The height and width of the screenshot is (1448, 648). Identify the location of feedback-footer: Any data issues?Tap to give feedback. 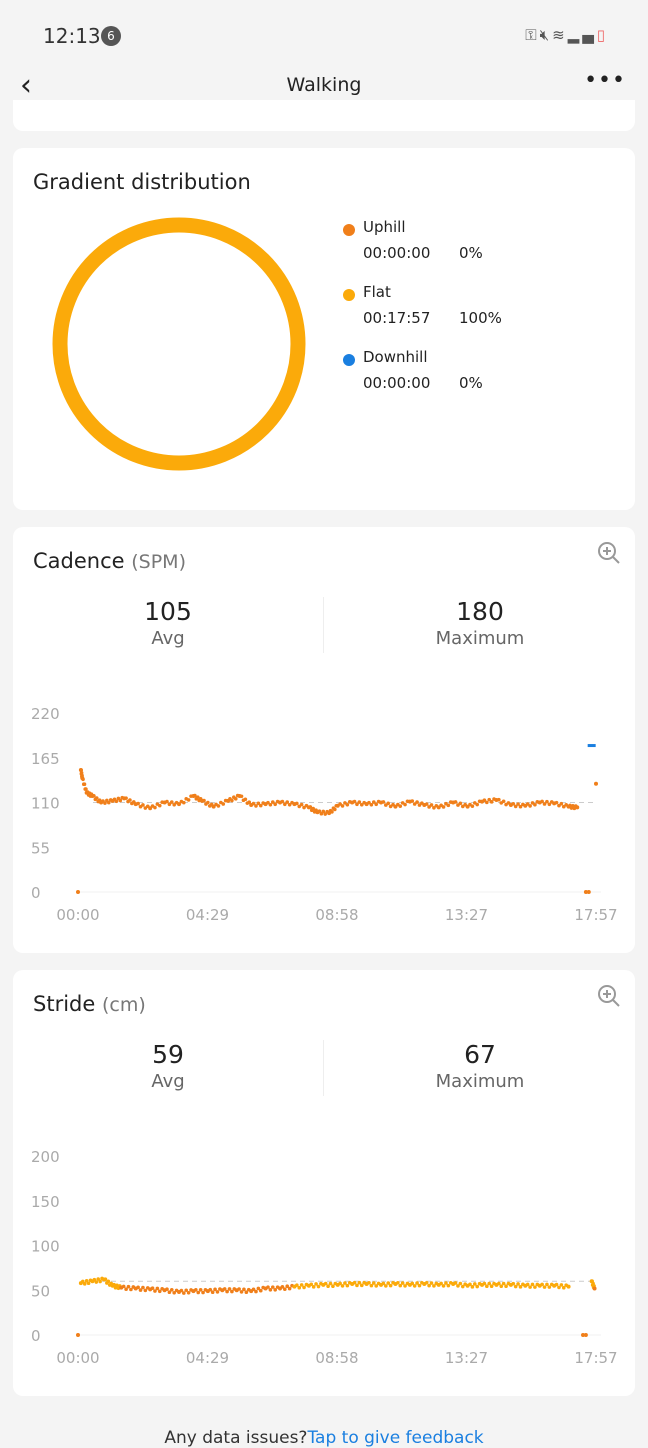
(324, 1438).